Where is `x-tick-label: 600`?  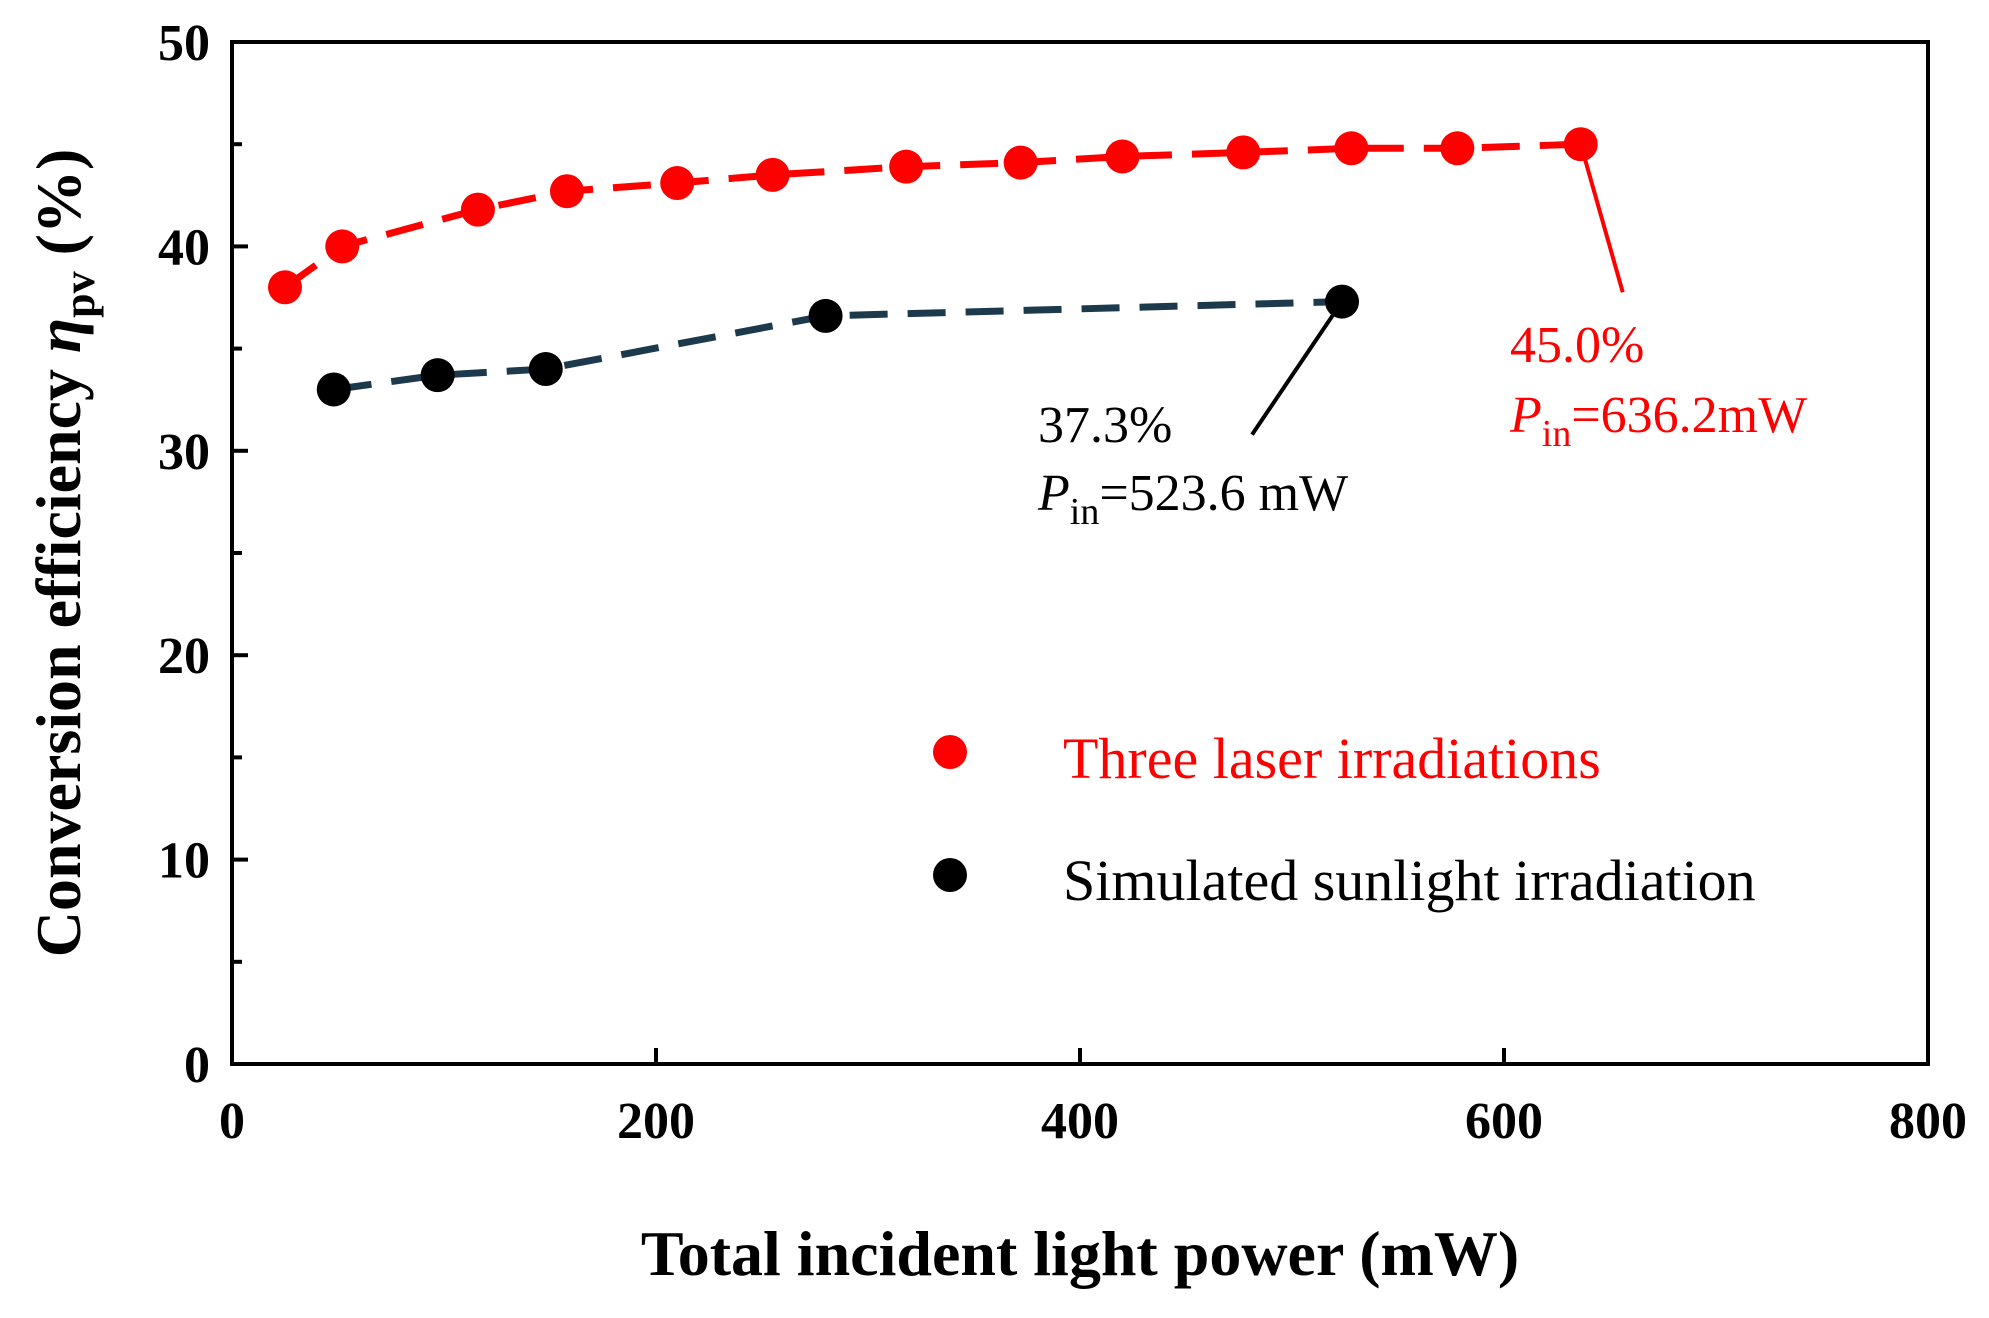
x-tick-label: 600 is located at coordinates (1504, 1121).